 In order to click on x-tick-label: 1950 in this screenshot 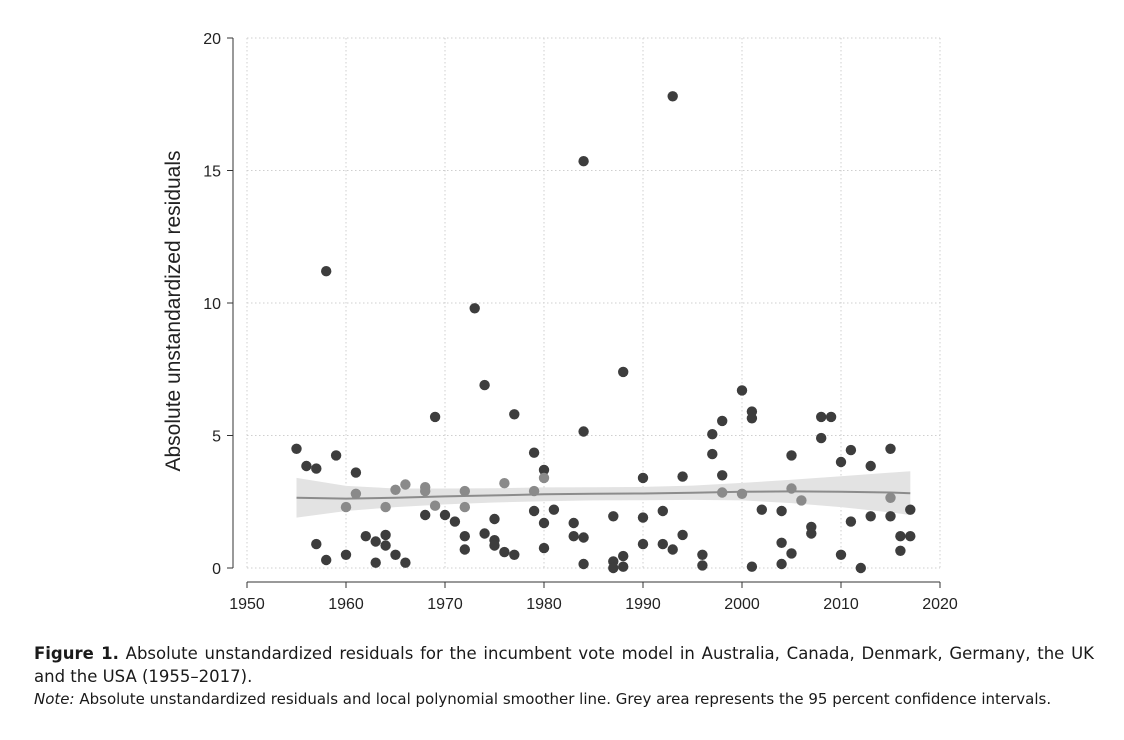, I will do `click(247, 604)`.